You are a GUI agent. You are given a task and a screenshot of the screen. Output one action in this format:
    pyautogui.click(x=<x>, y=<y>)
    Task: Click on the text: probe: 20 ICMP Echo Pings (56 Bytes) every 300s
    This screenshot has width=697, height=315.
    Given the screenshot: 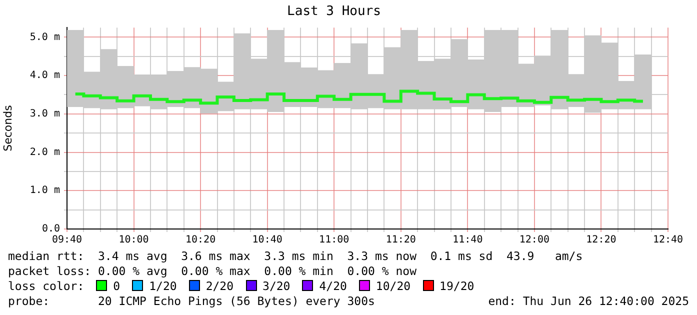 What is the action you would take?
    pyautogui.click(x=191, y=301)
    